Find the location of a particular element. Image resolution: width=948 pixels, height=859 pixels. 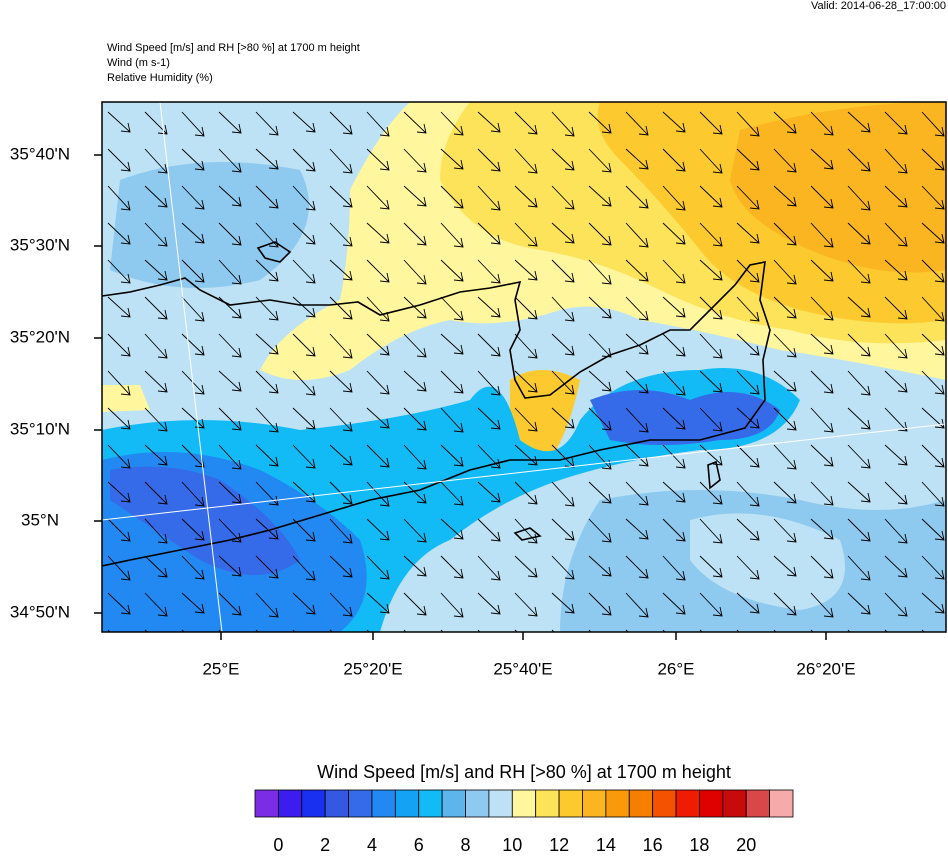

valid-time: Valid: 2014-06-28_17:00:00 is located at coordinates (878, 6).